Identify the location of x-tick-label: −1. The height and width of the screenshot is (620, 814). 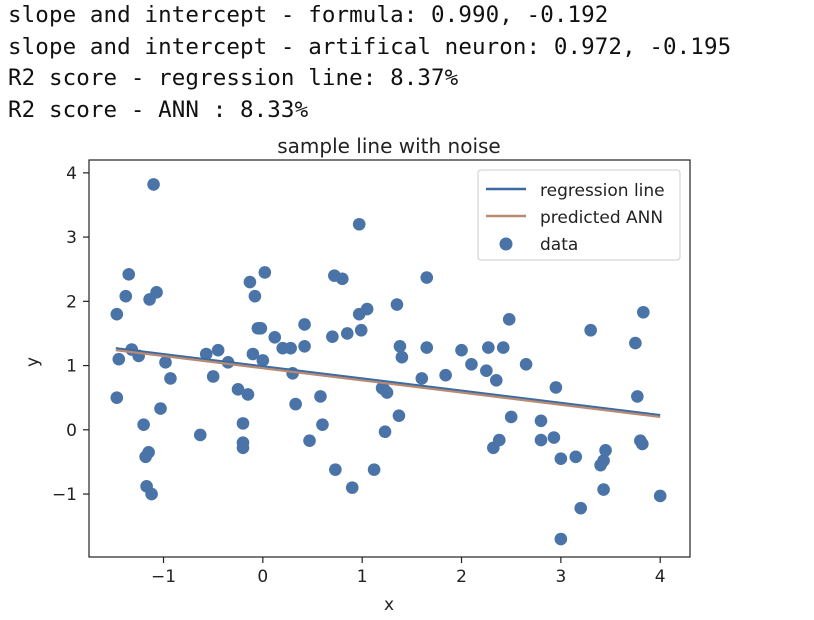
(163, 577).